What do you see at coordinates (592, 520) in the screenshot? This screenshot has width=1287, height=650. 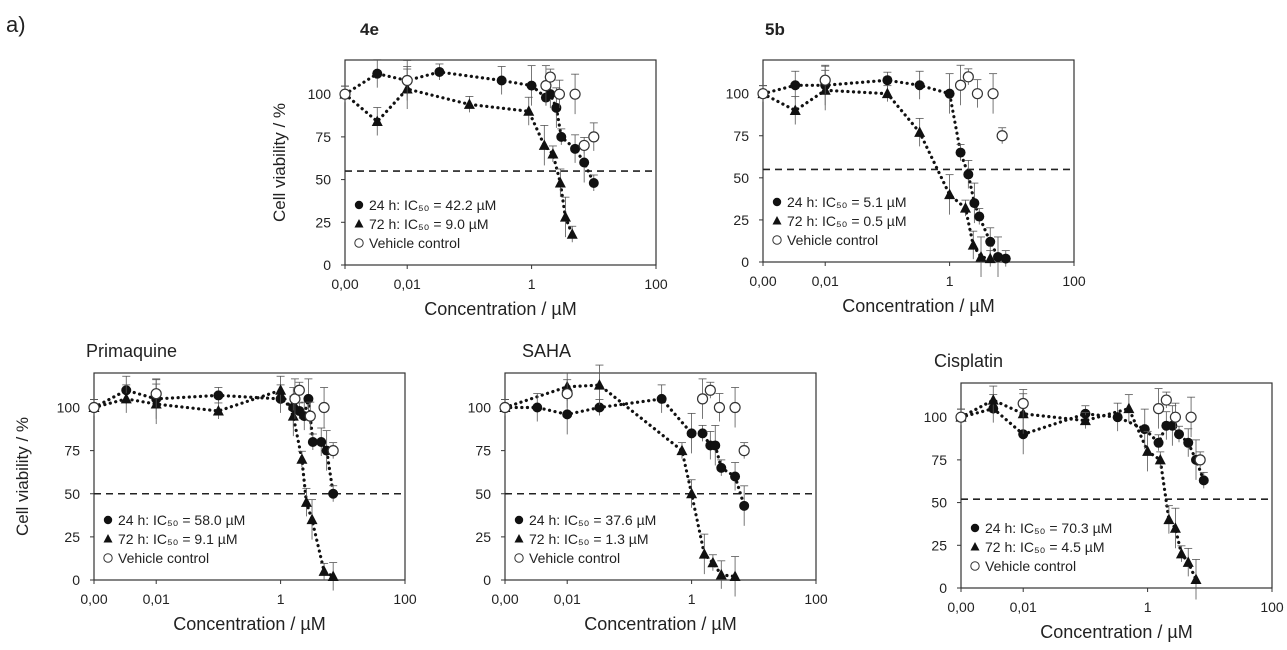 I see `legend-entry: 24 h: IC₅₀ = 37.6 µM` at bounding box center [592, 520].